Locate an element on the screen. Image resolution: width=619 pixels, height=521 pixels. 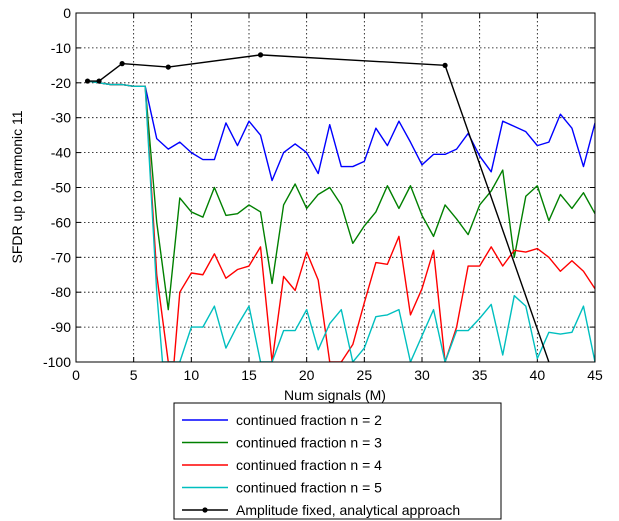
y-tick-label: -70 is located at coordinates (61, 257).